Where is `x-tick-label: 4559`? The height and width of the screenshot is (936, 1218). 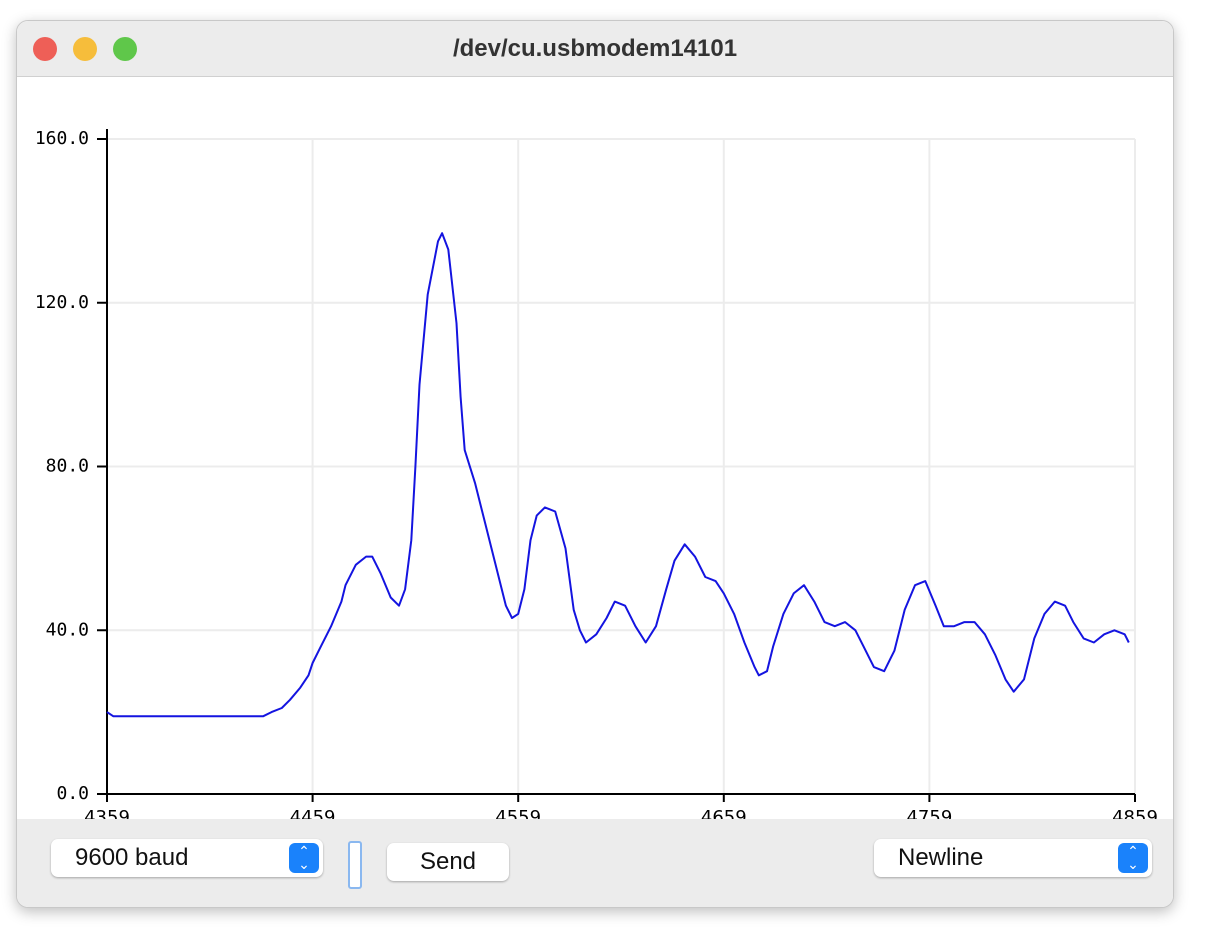 x-tick-label: 4559 is located at coordinates (518, 814).